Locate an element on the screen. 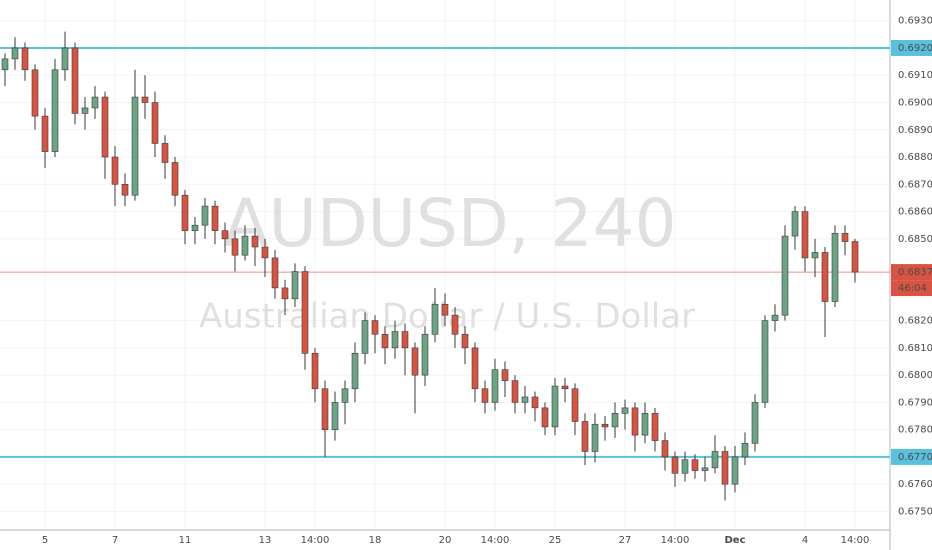 The height and width of the screenshot is (550, 932). x-tick-label: 25 is located at coordinates (555, 540).